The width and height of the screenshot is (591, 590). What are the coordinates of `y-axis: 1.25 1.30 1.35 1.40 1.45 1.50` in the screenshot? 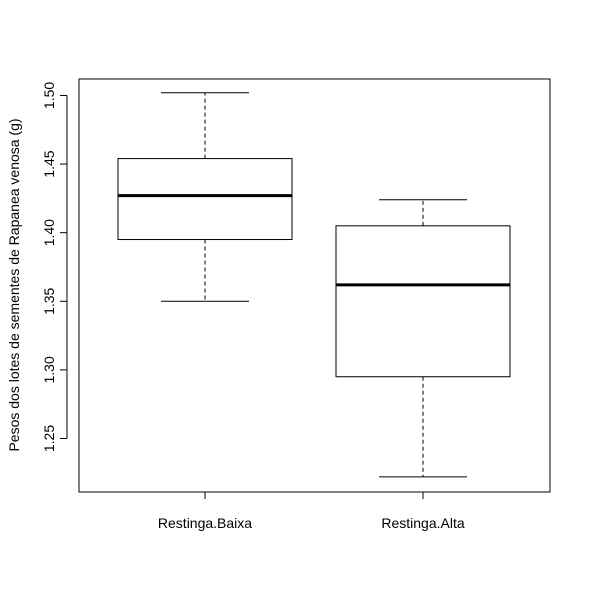 It's located at (54, 267).